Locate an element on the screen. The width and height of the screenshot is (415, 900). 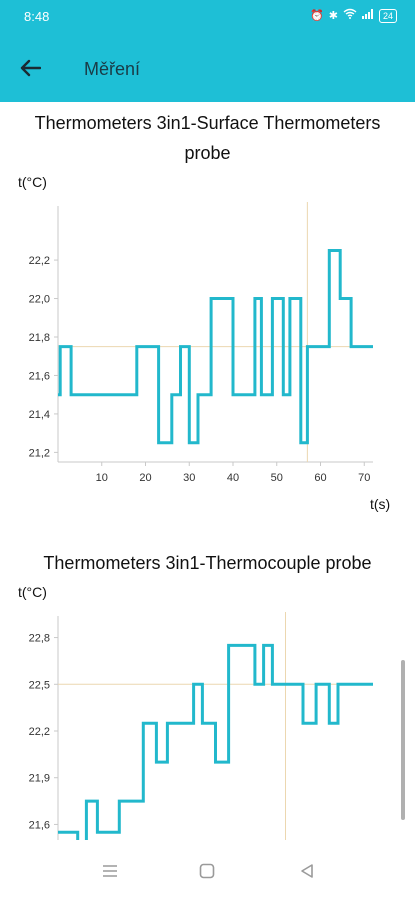
chart-1-xtick-label: 70 is located at coordinates (364, 478).